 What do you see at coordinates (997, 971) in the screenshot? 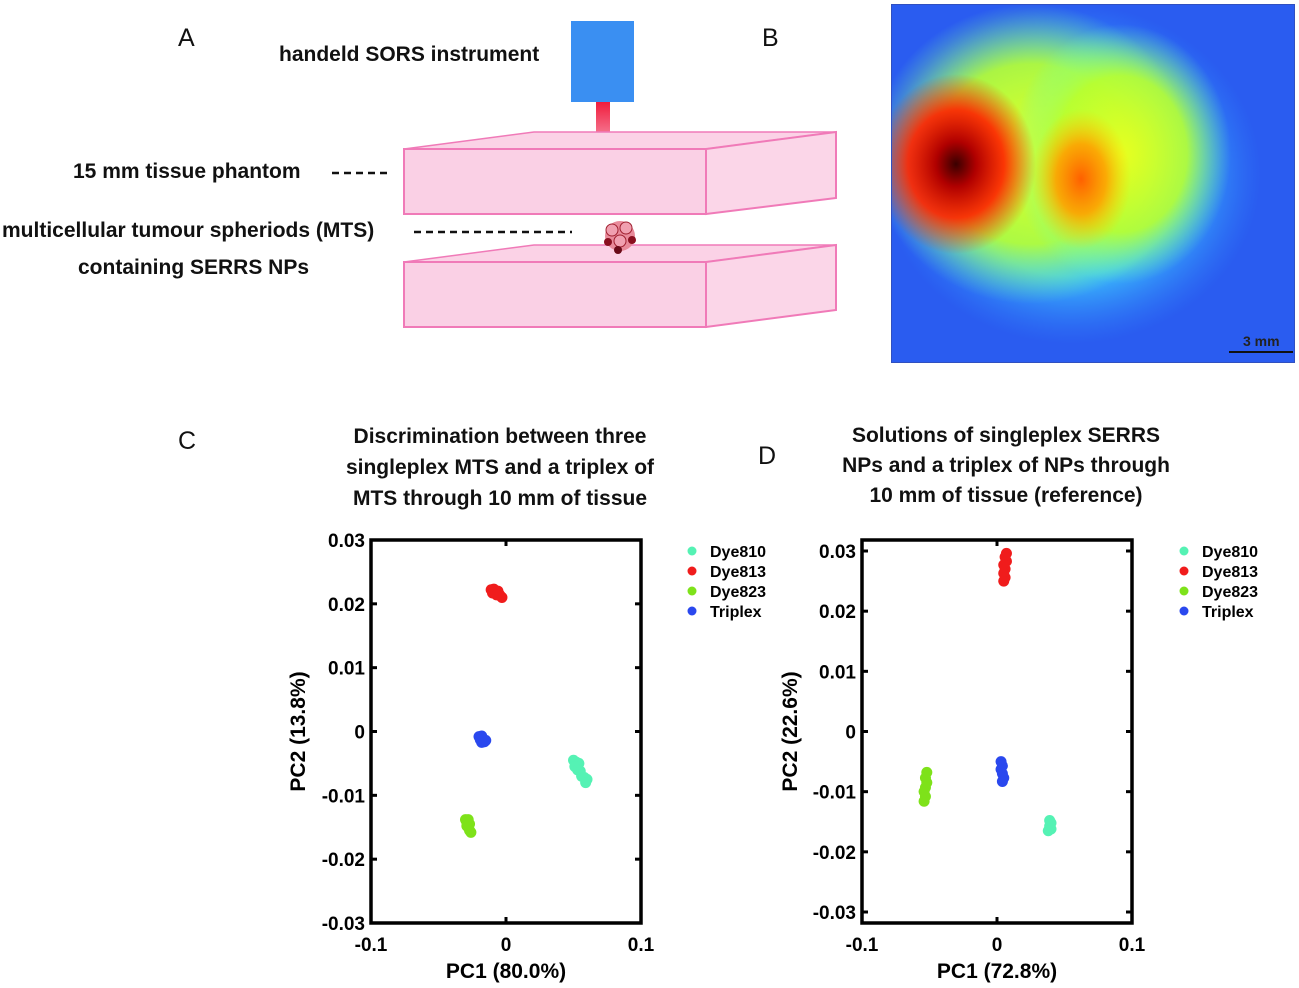
I see `x-axis-label: PC1 (72.8%)` at bounding box center [997, 971].